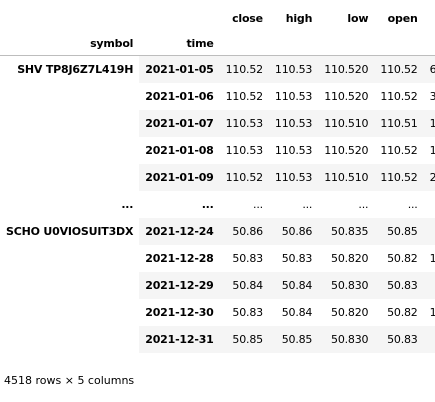 This screenshot has width=435, height=402. I want to click on index-time-cell: 2021-12-31, so click(179, 339).